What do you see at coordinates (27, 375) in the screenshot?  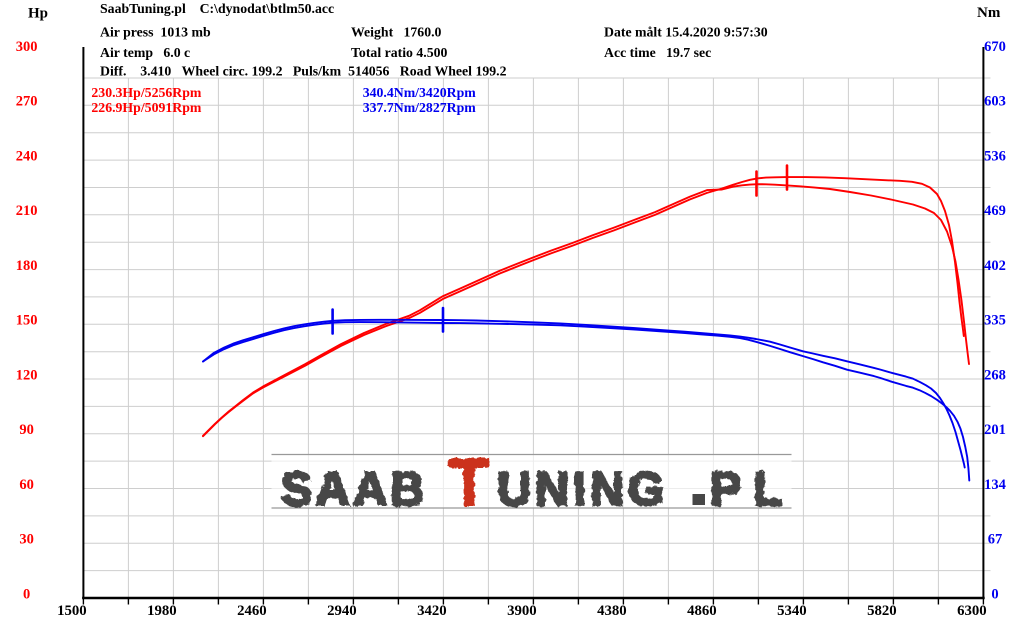 I see `svg-text: 120` at bounding box center [27, 375].